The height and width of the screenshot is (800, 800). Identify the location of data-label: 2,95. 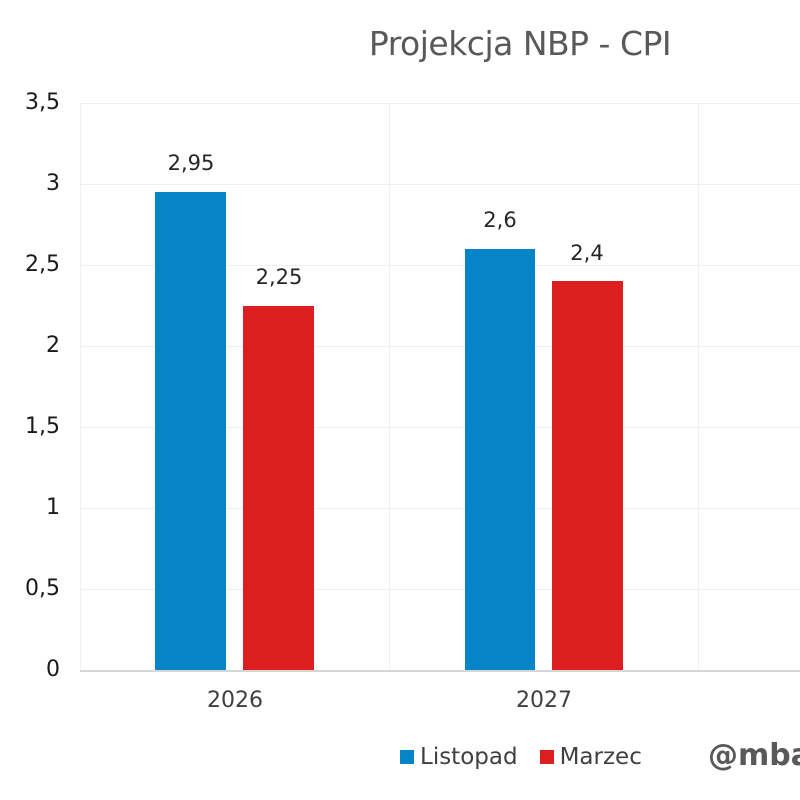
(191, 163).